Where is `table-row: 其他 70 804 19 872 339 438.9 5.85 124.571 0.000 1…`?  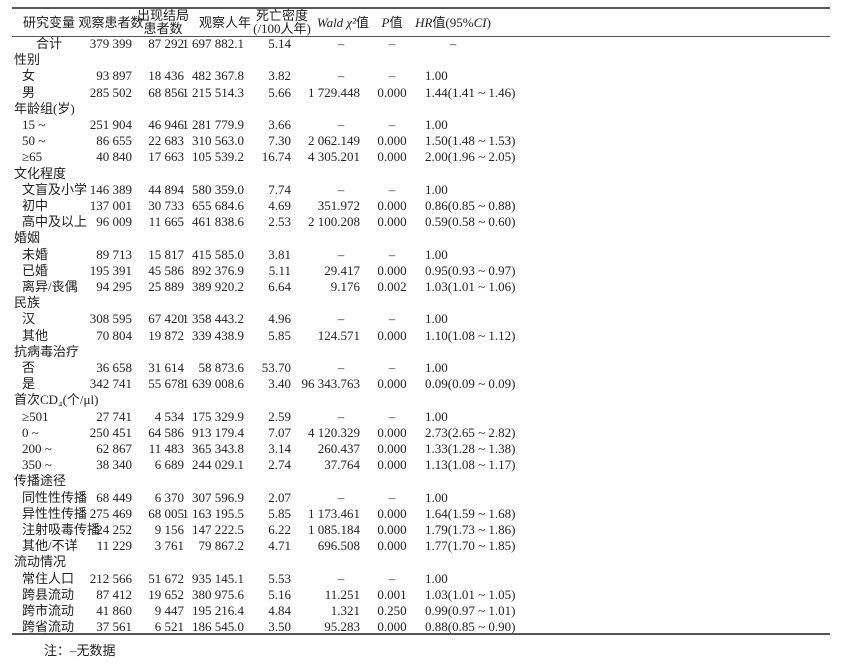
table-row: 其他 70 804 19 872 339 438.9 5.85 124.571 0.000 1… is located at coordinates (431, 336).